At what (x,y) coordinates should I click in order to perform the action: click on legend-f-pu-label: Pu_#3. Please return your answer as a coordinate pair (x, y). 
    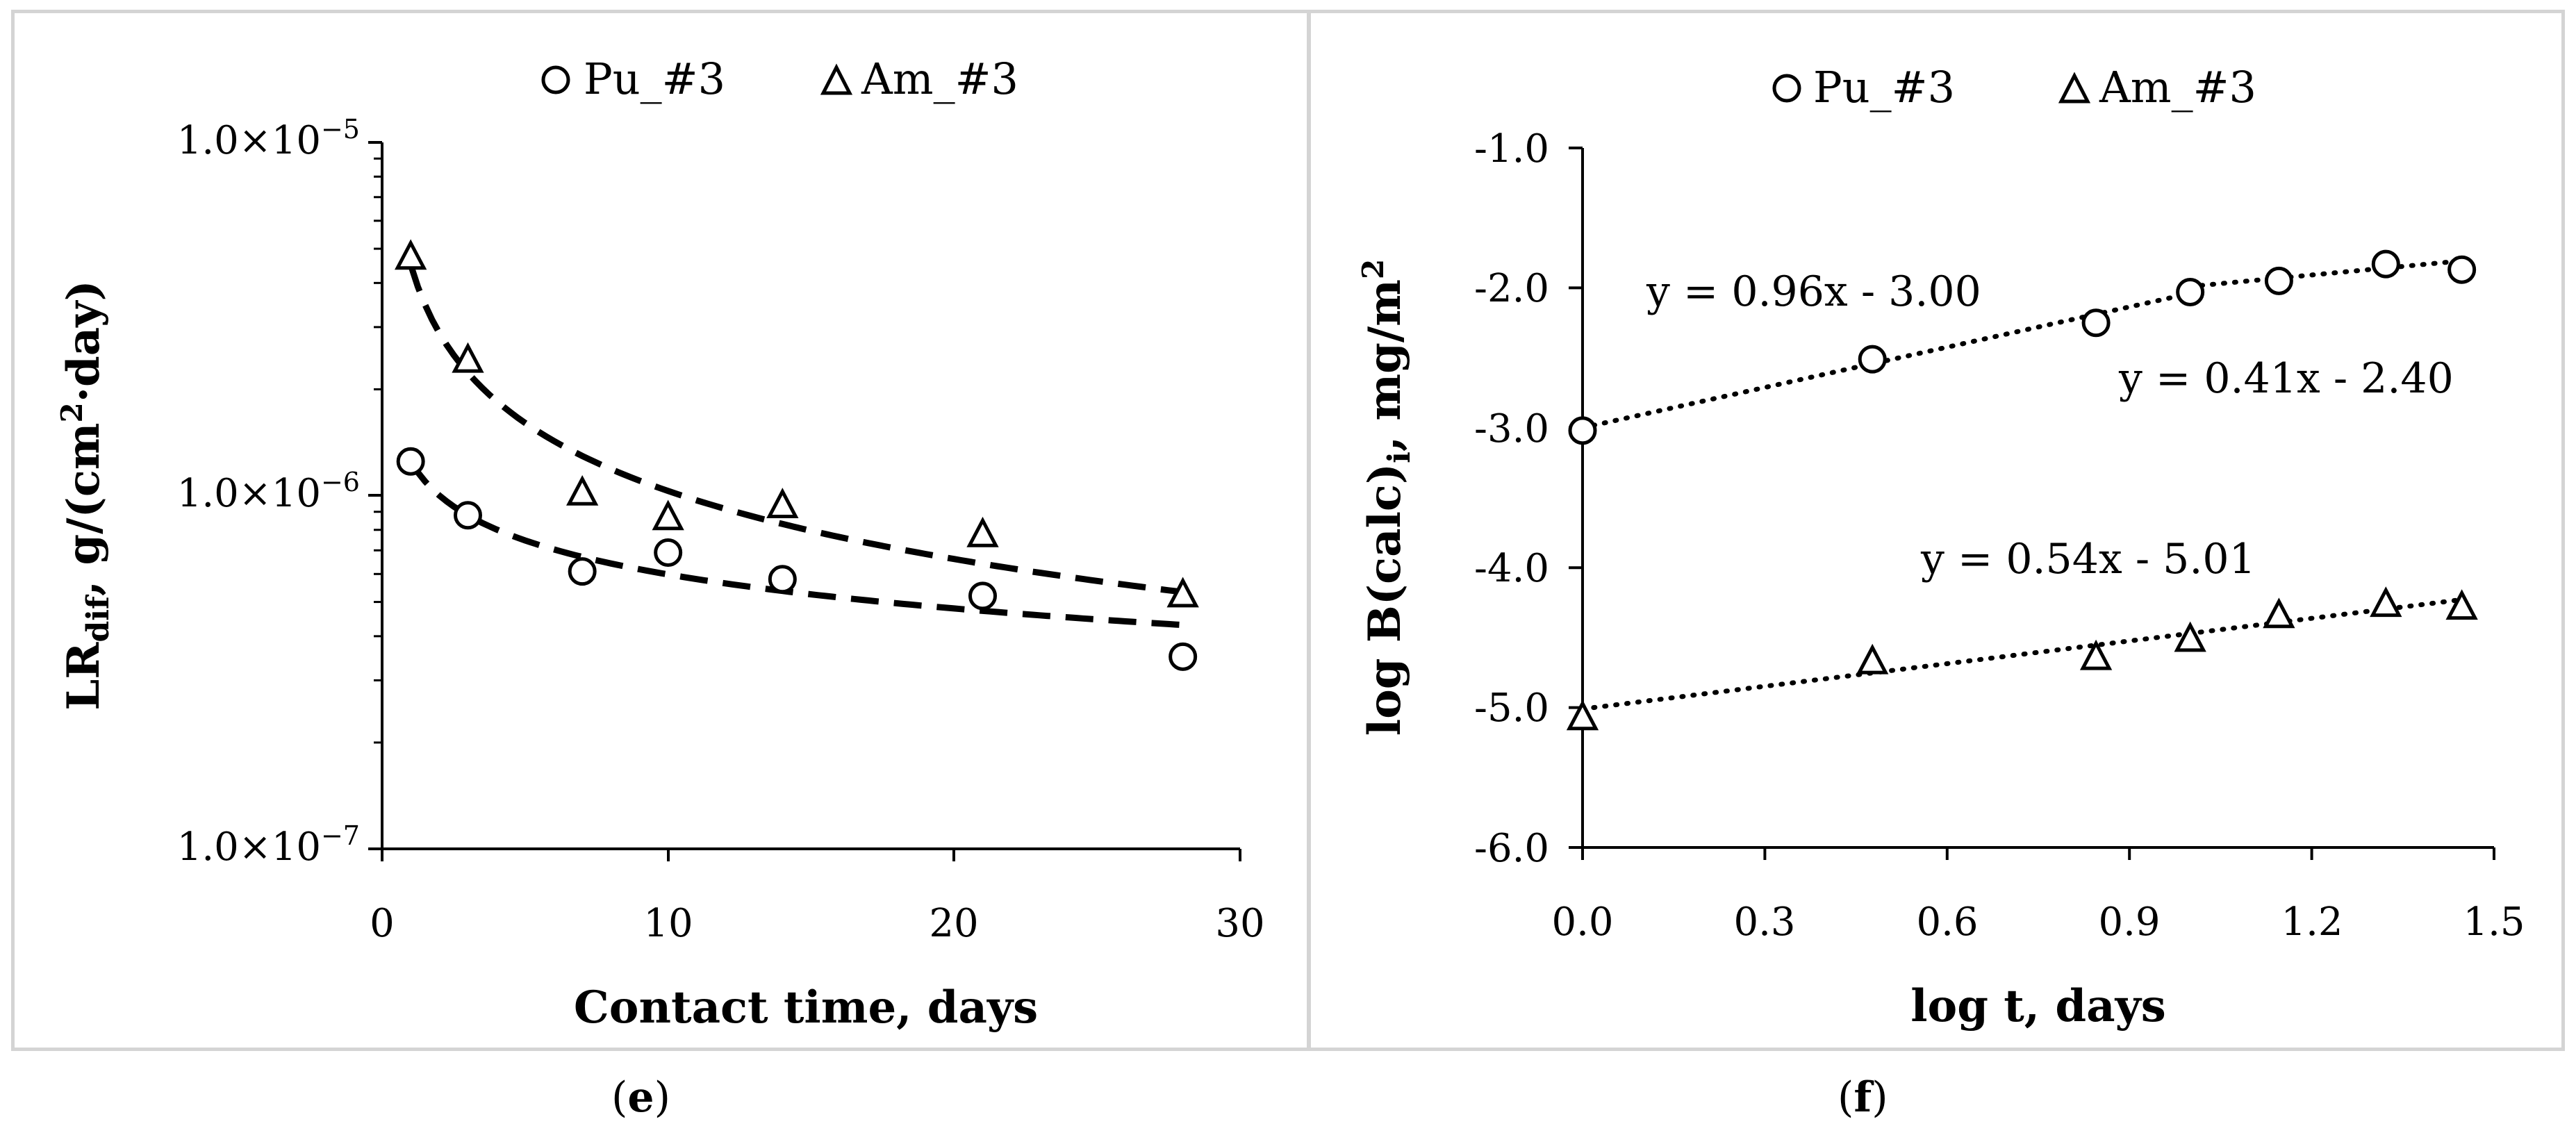
    Looking at the image, I should click on (1884, 87).